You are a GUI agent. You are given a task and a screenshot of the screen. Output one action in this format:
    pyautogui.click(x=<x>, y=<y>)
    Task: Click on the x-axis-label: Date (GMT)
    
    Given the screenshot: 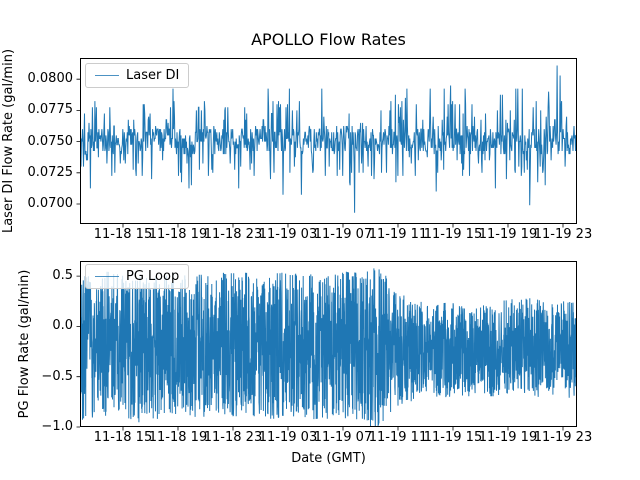 What is the action you would take?
    pyautogui.click(x=328, y=458)
    